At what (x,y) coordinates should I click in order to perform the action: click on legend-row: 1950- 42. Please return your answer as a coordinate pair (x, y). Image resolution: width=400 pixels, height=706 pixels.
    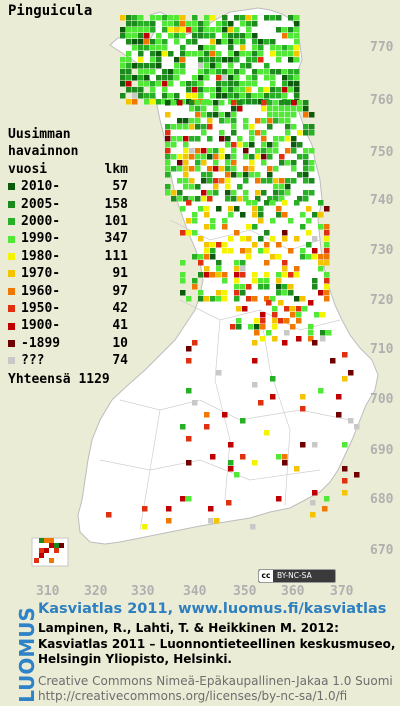
    Looking at the image, I should click on (68, 308).